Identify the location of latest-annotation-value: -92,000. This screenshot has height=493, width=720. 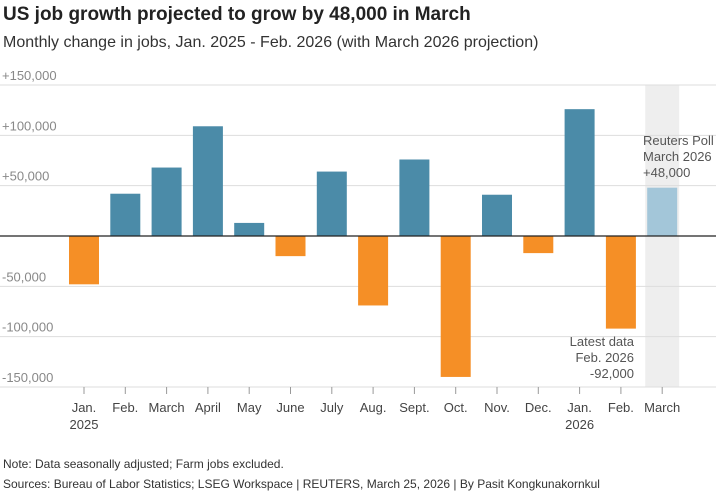
(612, 373).